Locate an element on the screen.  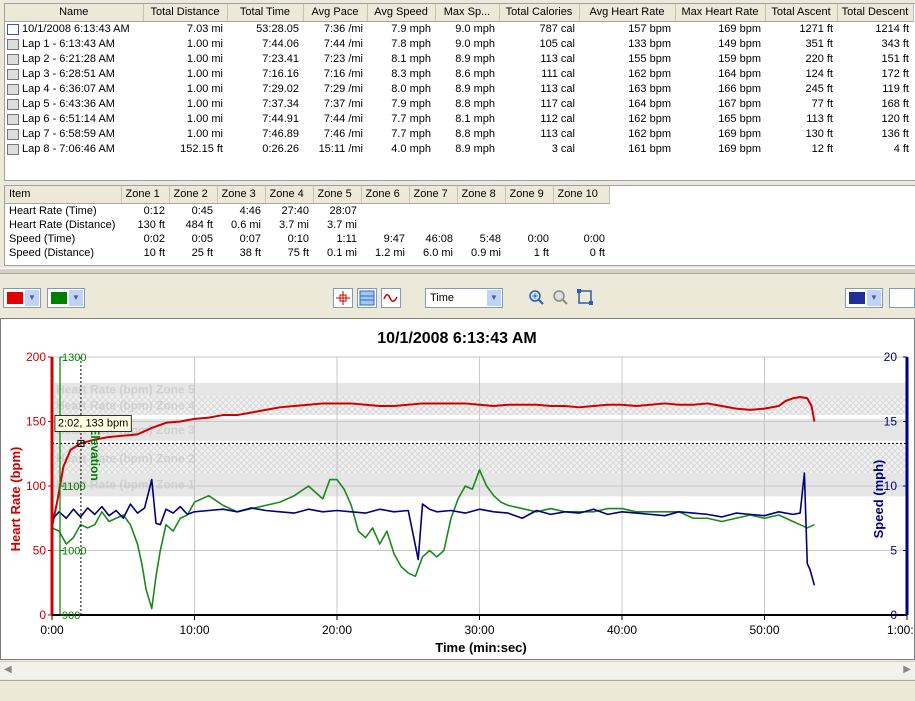
zone-bands-button is located at coordinates (367, 298).